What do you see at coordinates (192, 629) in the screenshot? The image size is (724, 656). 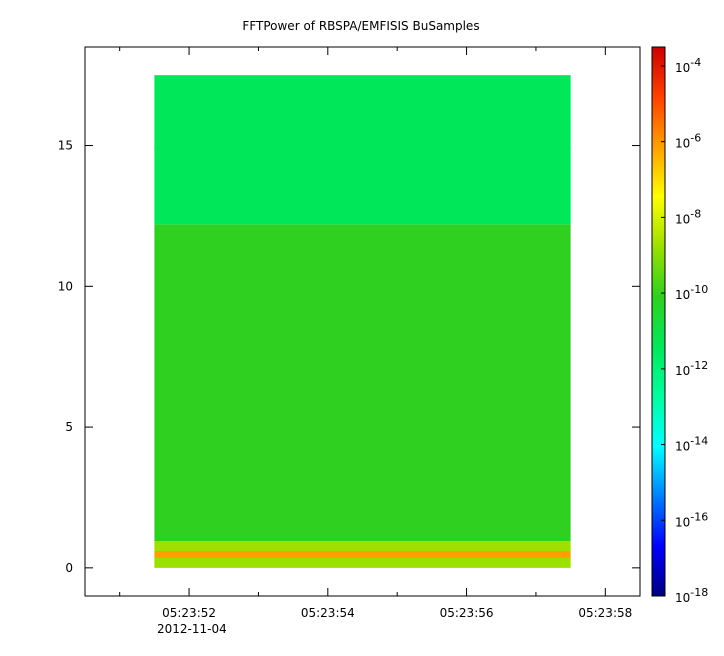 I see `x-axis-date-label: 2012-11-04` at bounding box center [192, 629].